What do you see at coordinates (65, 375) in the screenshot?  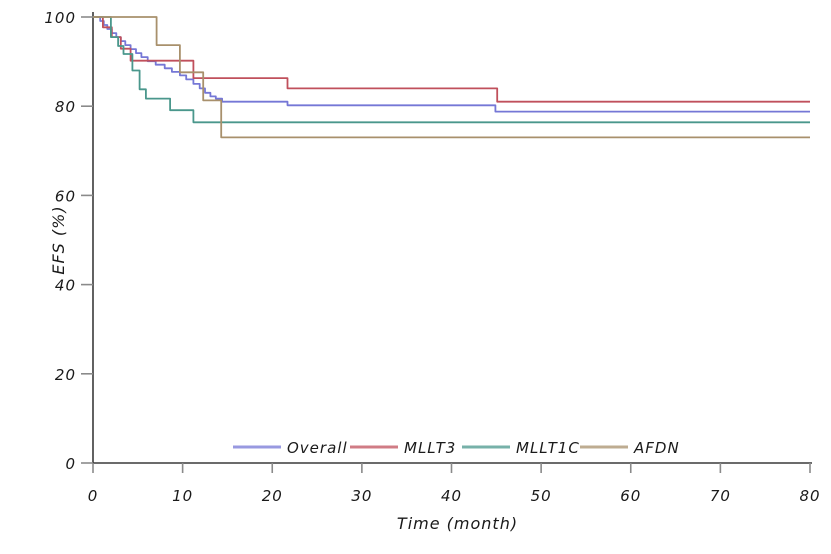 I see `y-tick-label: 20` at bounding box center [65, 375].